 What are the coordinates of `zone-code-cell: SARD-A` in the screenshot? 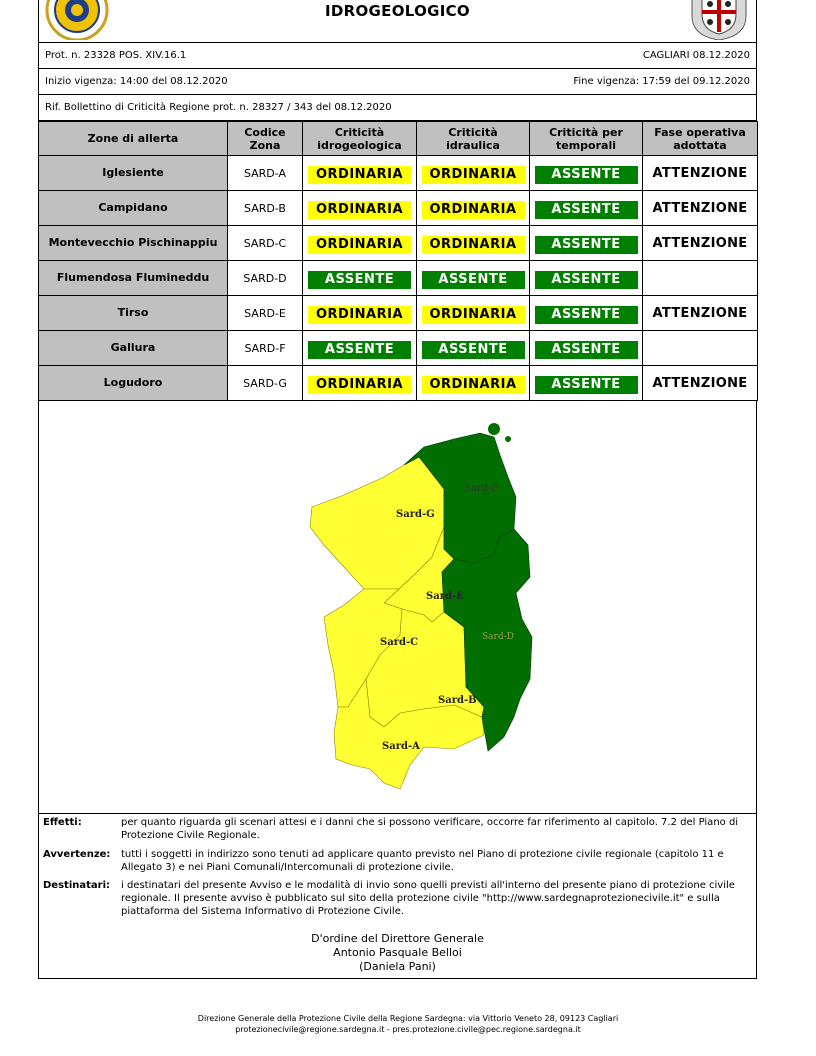 It's located at (265, 173).